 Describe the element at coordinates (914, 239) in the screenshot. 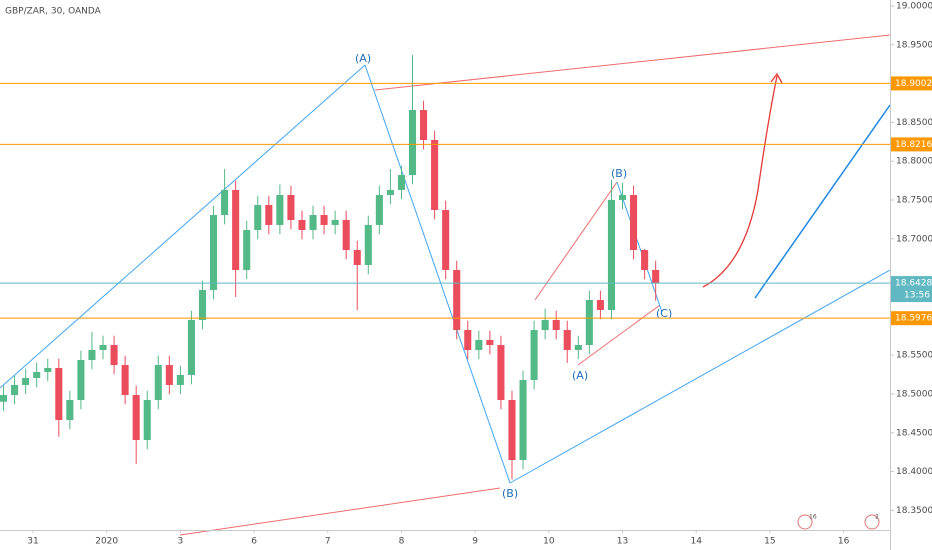

I see `y-tick-label: 18.70000` at that location.